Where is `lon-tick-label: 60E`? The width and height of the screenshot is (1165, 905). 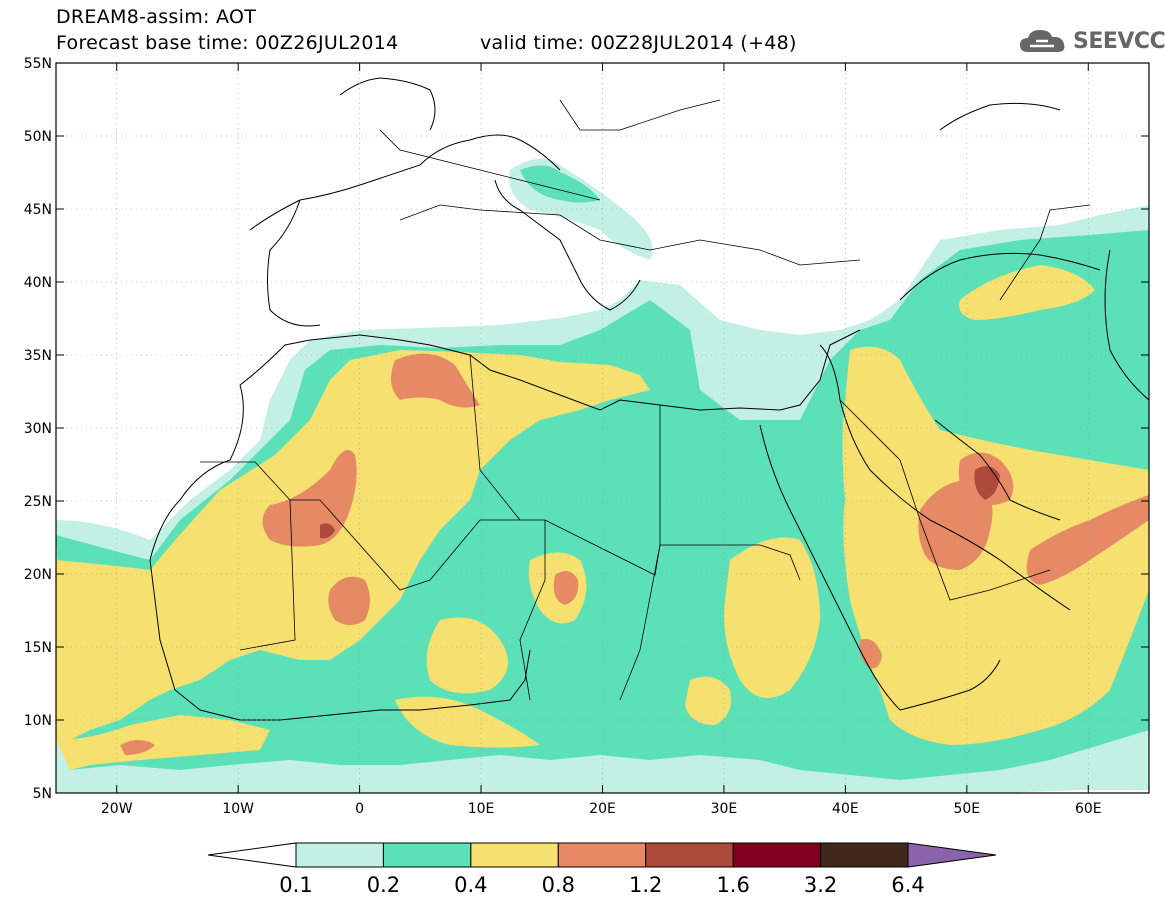
lon-tick-label: 60E is located at coordinates (1088, 809).